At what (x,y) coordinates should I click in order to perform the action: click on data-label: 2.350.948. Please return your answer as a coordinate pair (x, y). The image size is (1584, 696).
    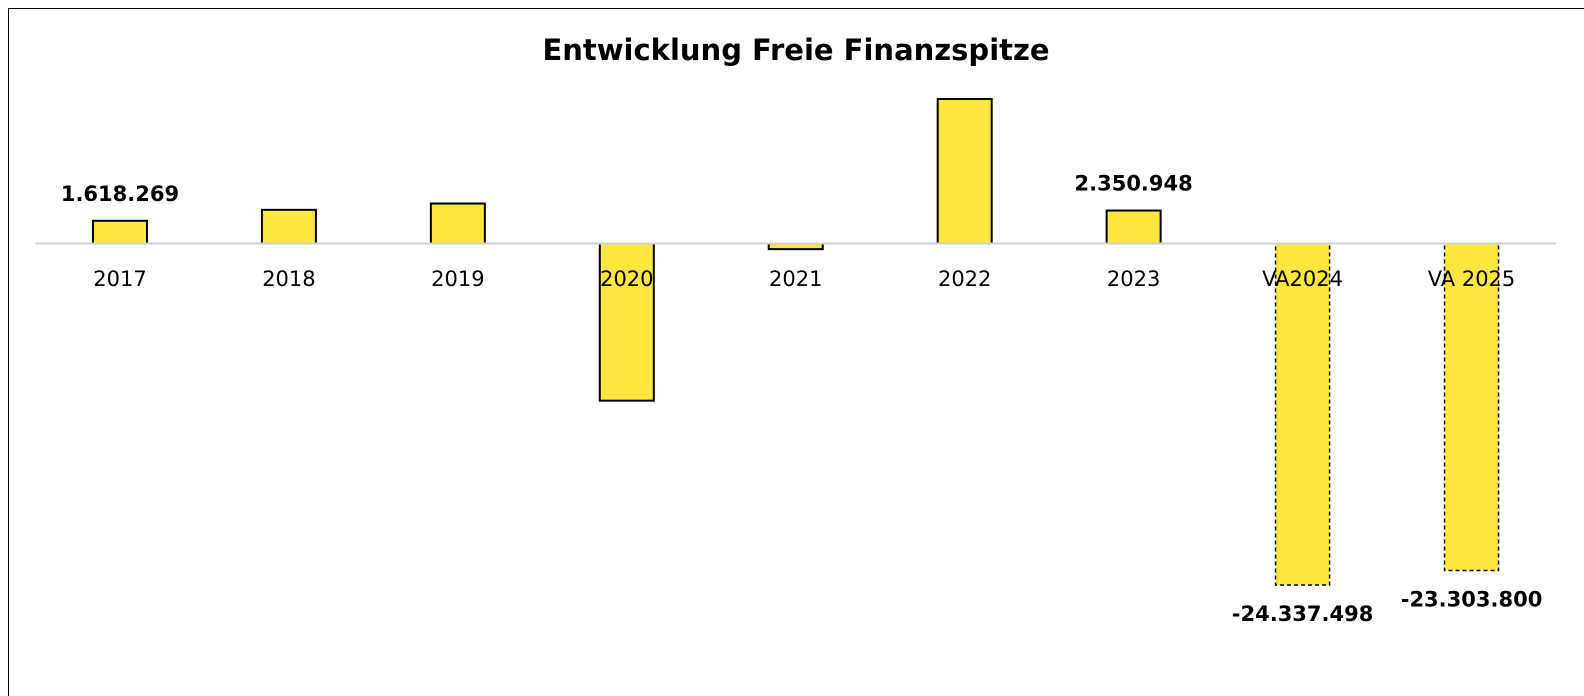
    Looking at the image, I should click on (1134, 184).